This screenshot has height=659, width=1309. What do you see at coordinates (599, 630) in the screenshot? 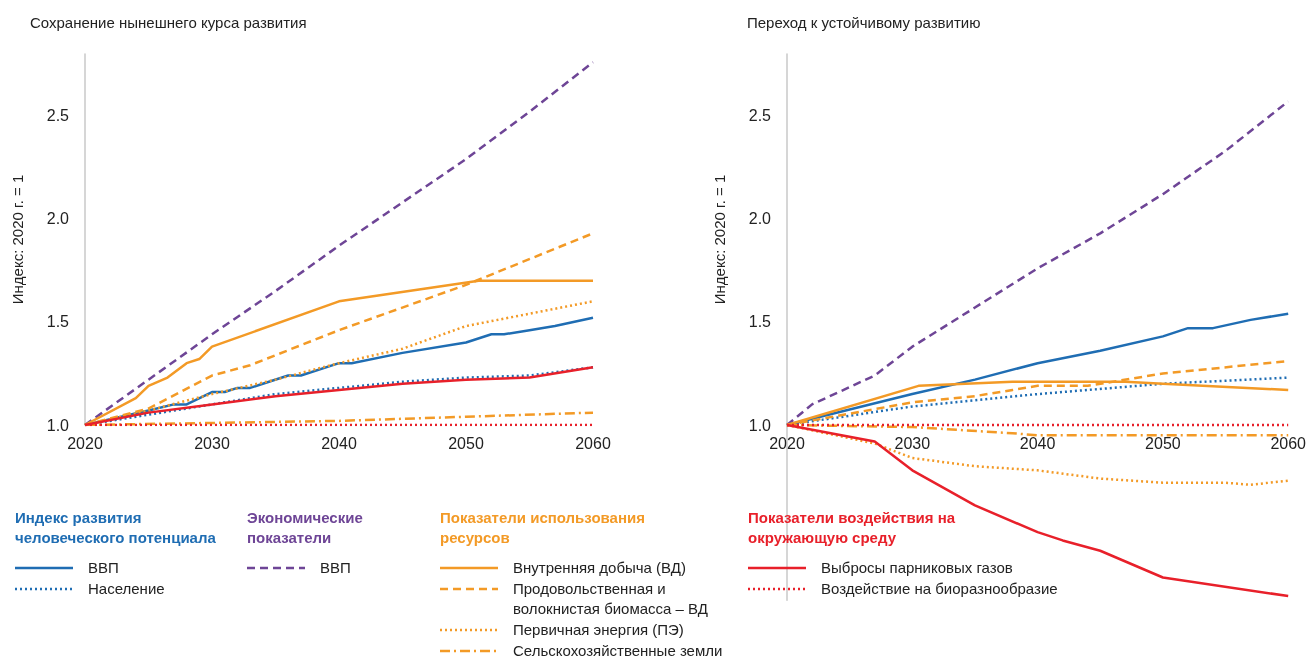
I see `legend-label: Первичная энергия (ПЭ)` at bounding box center [599, 630].